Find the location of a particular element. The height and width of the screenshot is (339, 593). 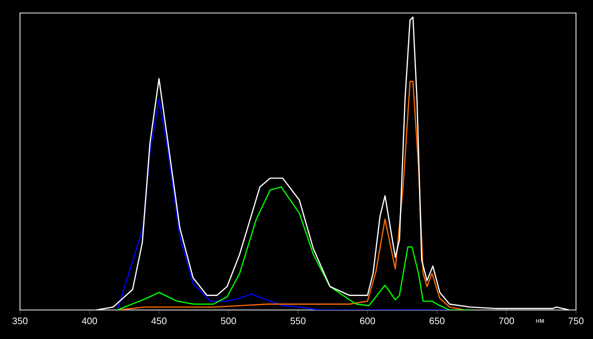

x-tick-label: 650 is located at coordinates (437, 321).